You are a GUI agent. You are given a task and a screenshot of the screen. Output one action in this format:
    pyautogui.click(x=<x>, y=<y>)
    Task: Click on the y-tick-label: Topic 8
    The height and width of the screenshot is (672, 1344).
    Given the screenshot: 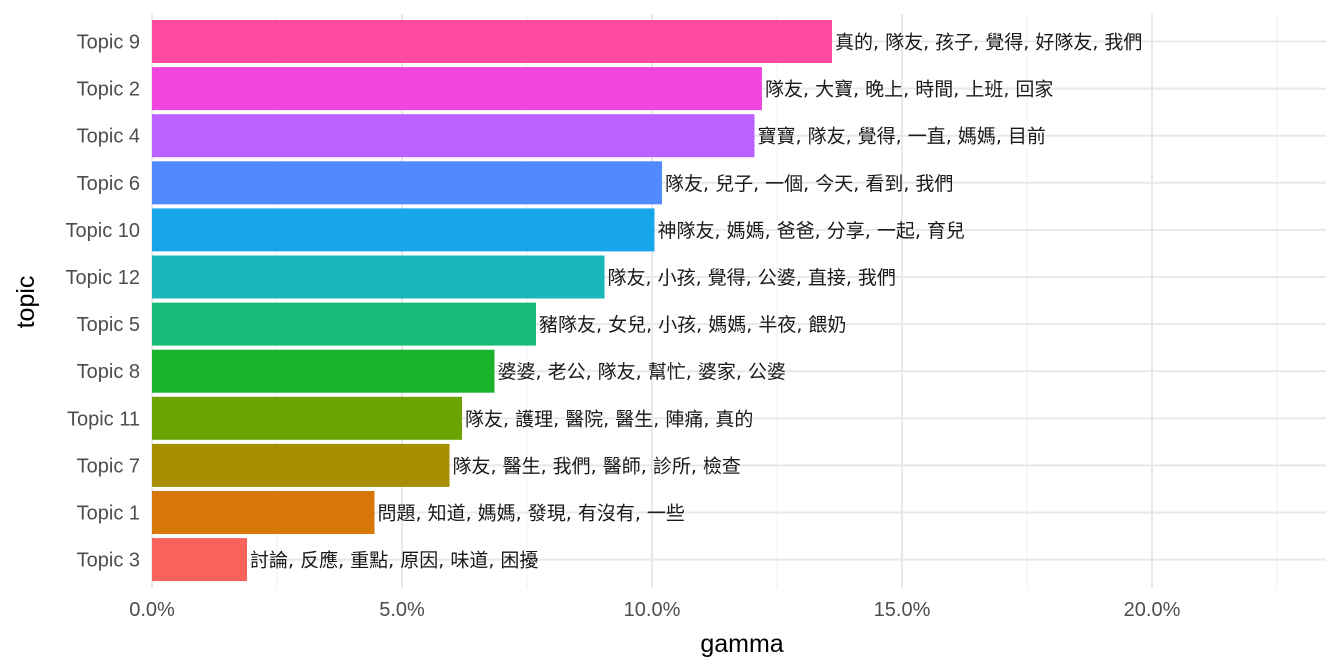 What is the action you would take?
    pyautogui.click(x=108, y=372)
    